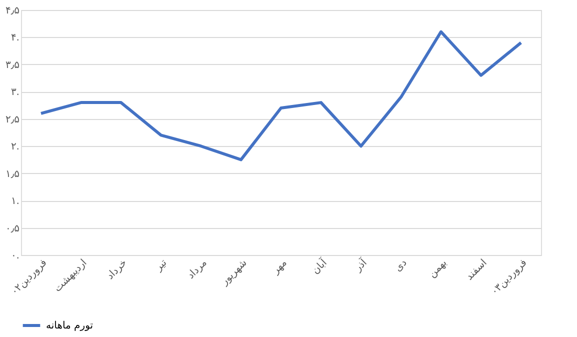  Describe the element at coordinates (15, 202) in the screenshot. I see `y-tick-label: ۱.` at that location.